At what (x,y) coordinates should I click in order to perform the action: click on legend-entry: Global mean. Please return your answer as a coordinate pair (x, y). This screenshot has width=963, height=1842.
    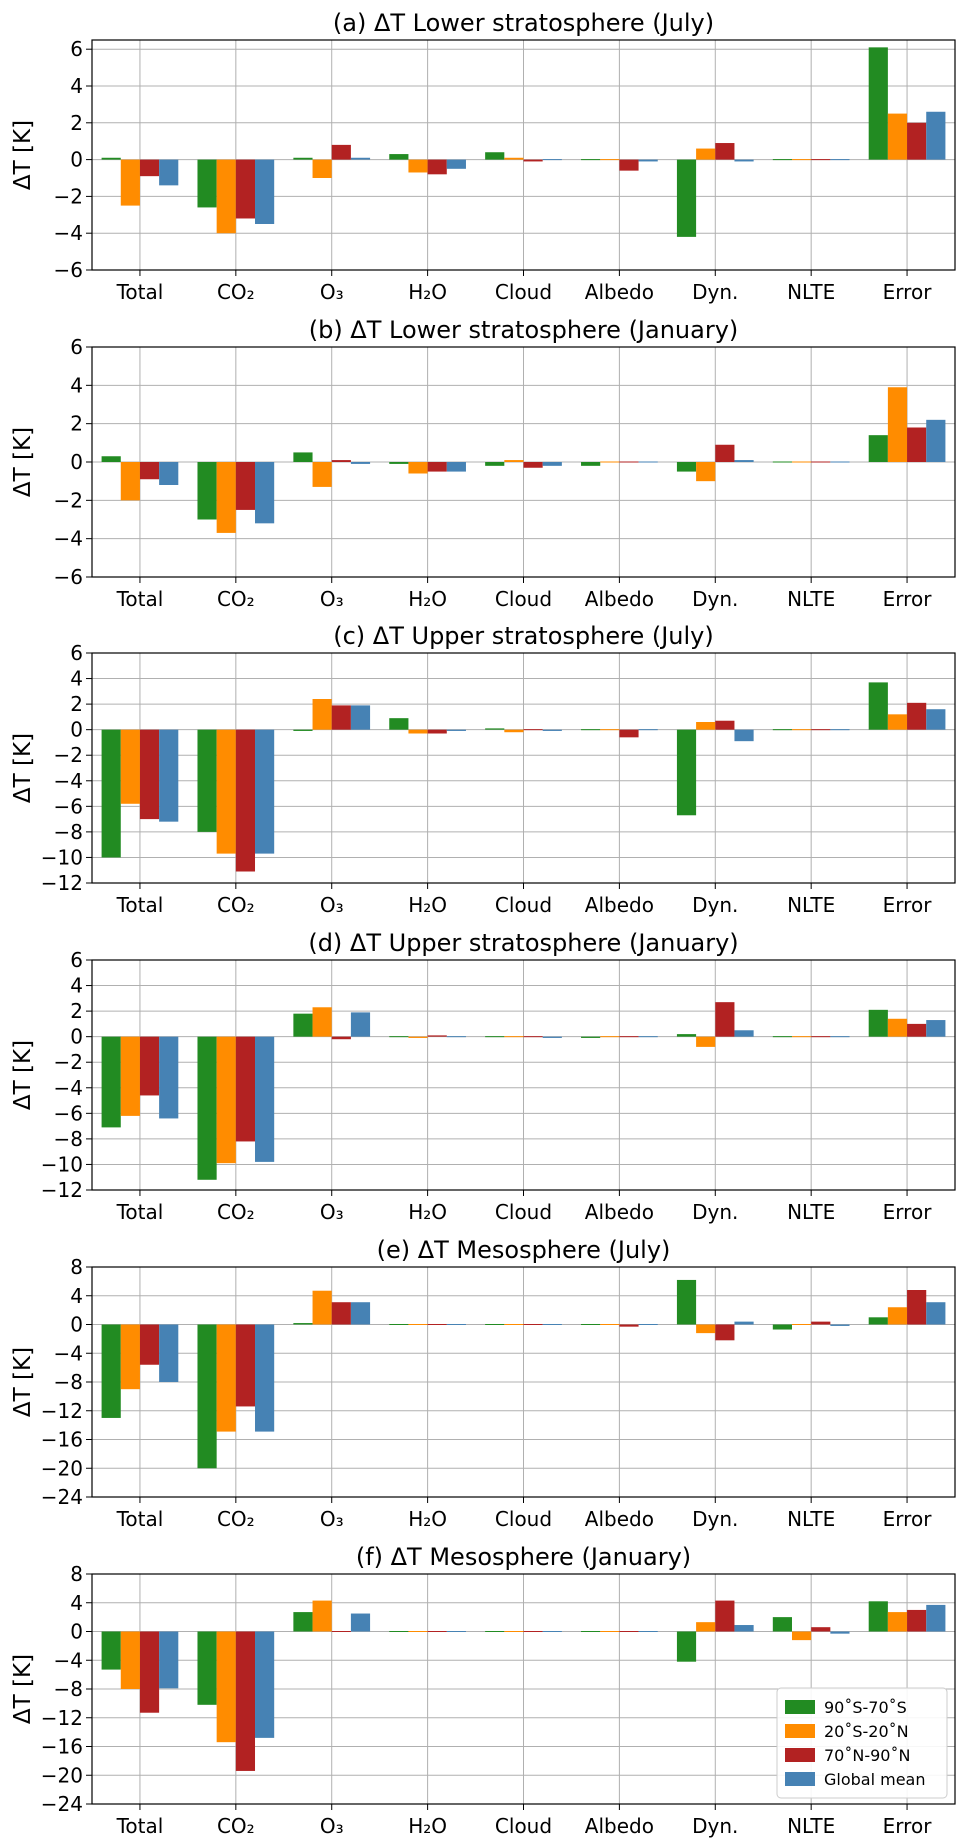
    Looking at the image, I should click on (875, 1779).